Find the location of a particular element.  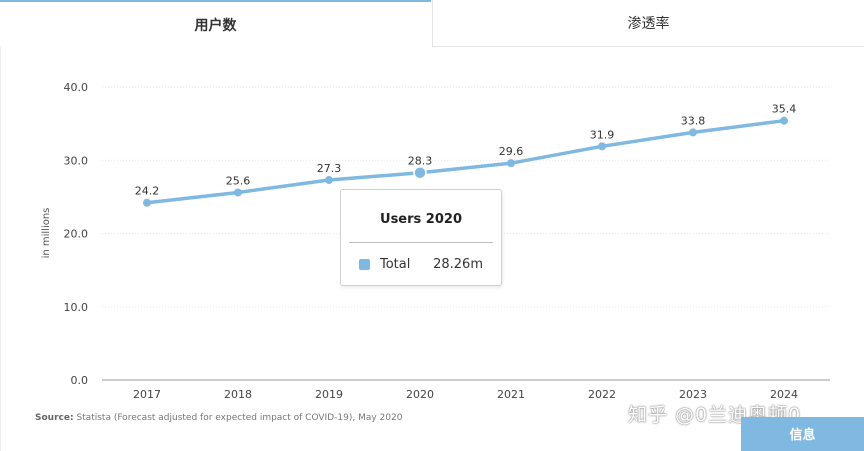

tab-users: 用户数 is located at coordinates (215, 23).